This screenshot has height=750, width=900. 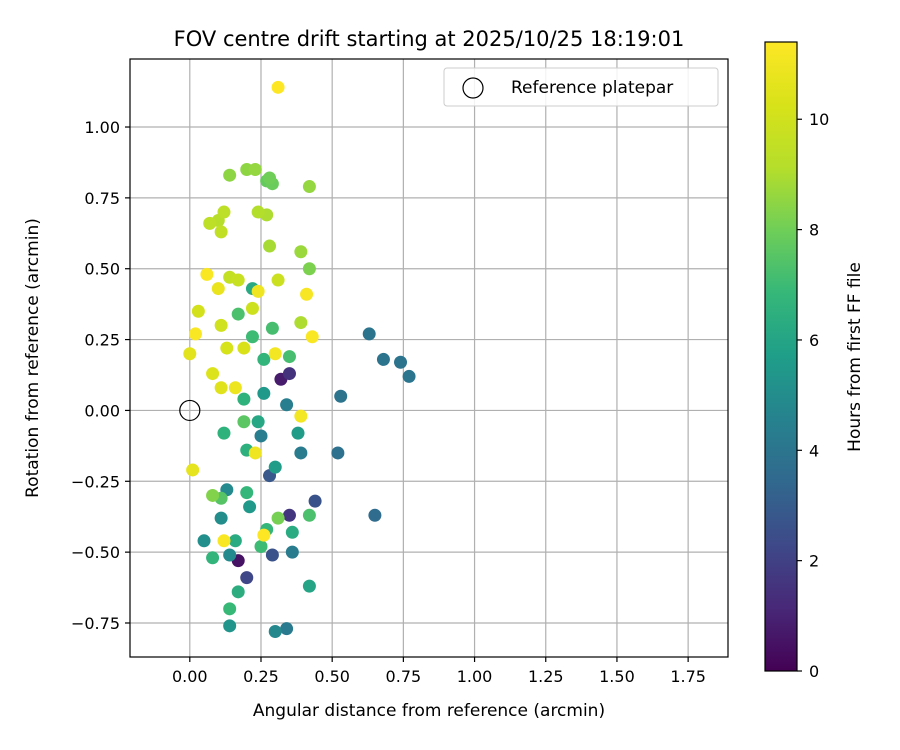 I want to click on x-tick-label: 1.00, so click(x=475, y=676).